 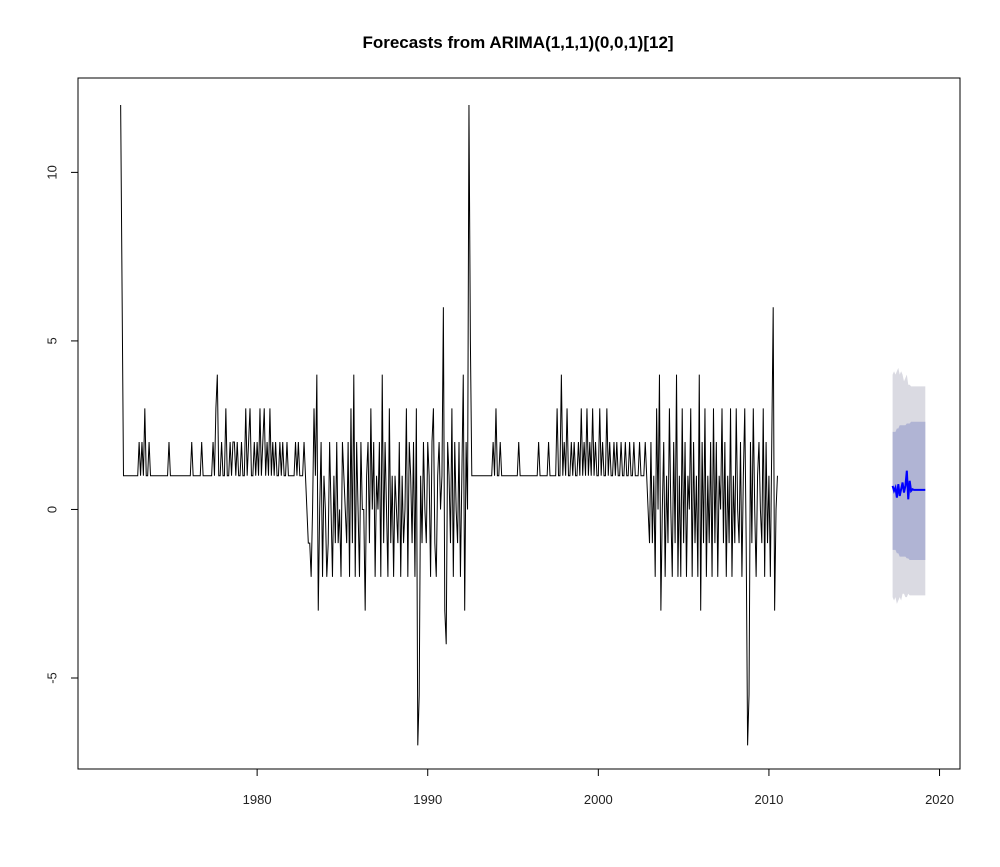 What do you see at coordinates (52, 172) in the screenshot?
I see `y-tick-label: 10` at bounding box center [52, 172].